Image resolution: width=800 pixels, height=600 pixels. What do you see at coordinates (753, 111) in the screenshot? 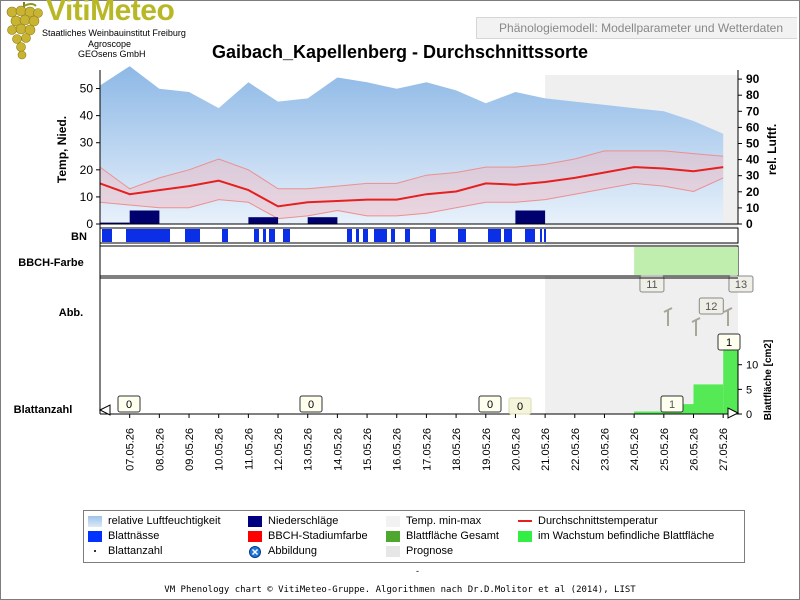
I see `humidity-tick-label: 70` at bounding box center [753, 111].